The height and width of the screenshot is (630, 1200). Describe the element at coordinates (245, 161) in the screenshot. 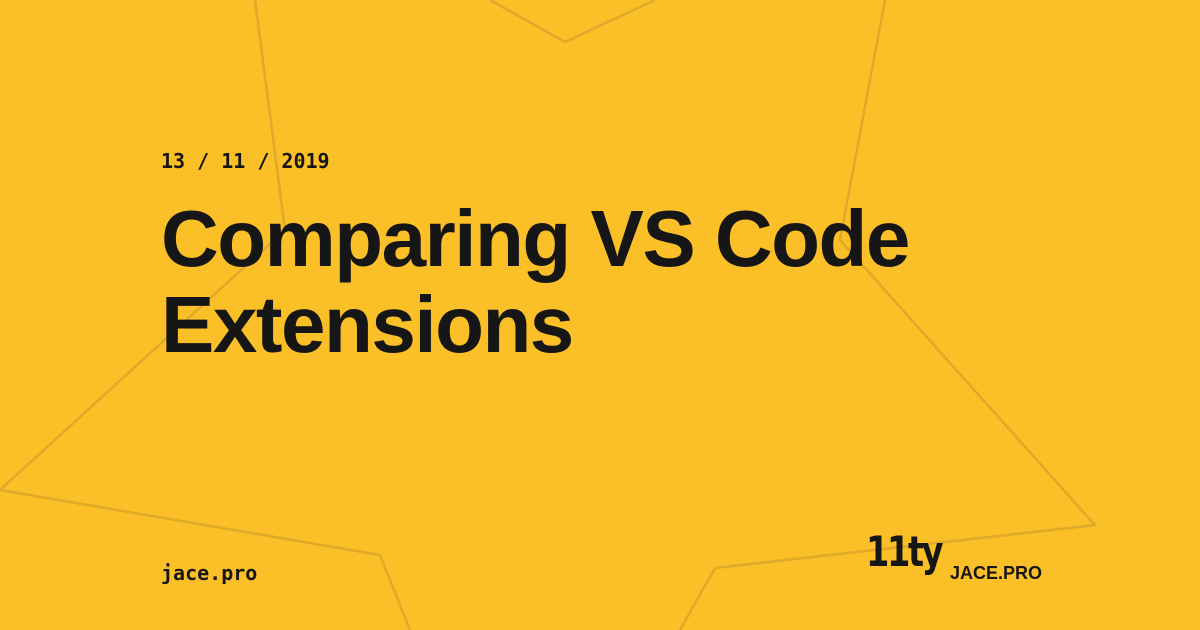

I see `post-date: 13 / 11 / 2019` at that location.